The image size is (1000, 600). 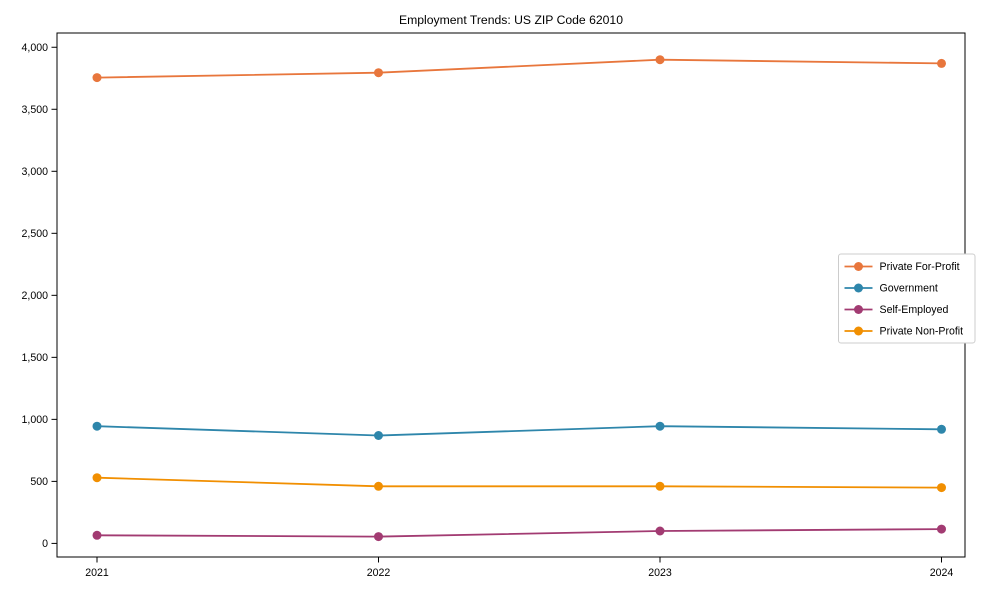 What do you see at coordinates (39, 482) in the screenshot?
I see `y-tick-label: 500` at bounding box center [39, 482].